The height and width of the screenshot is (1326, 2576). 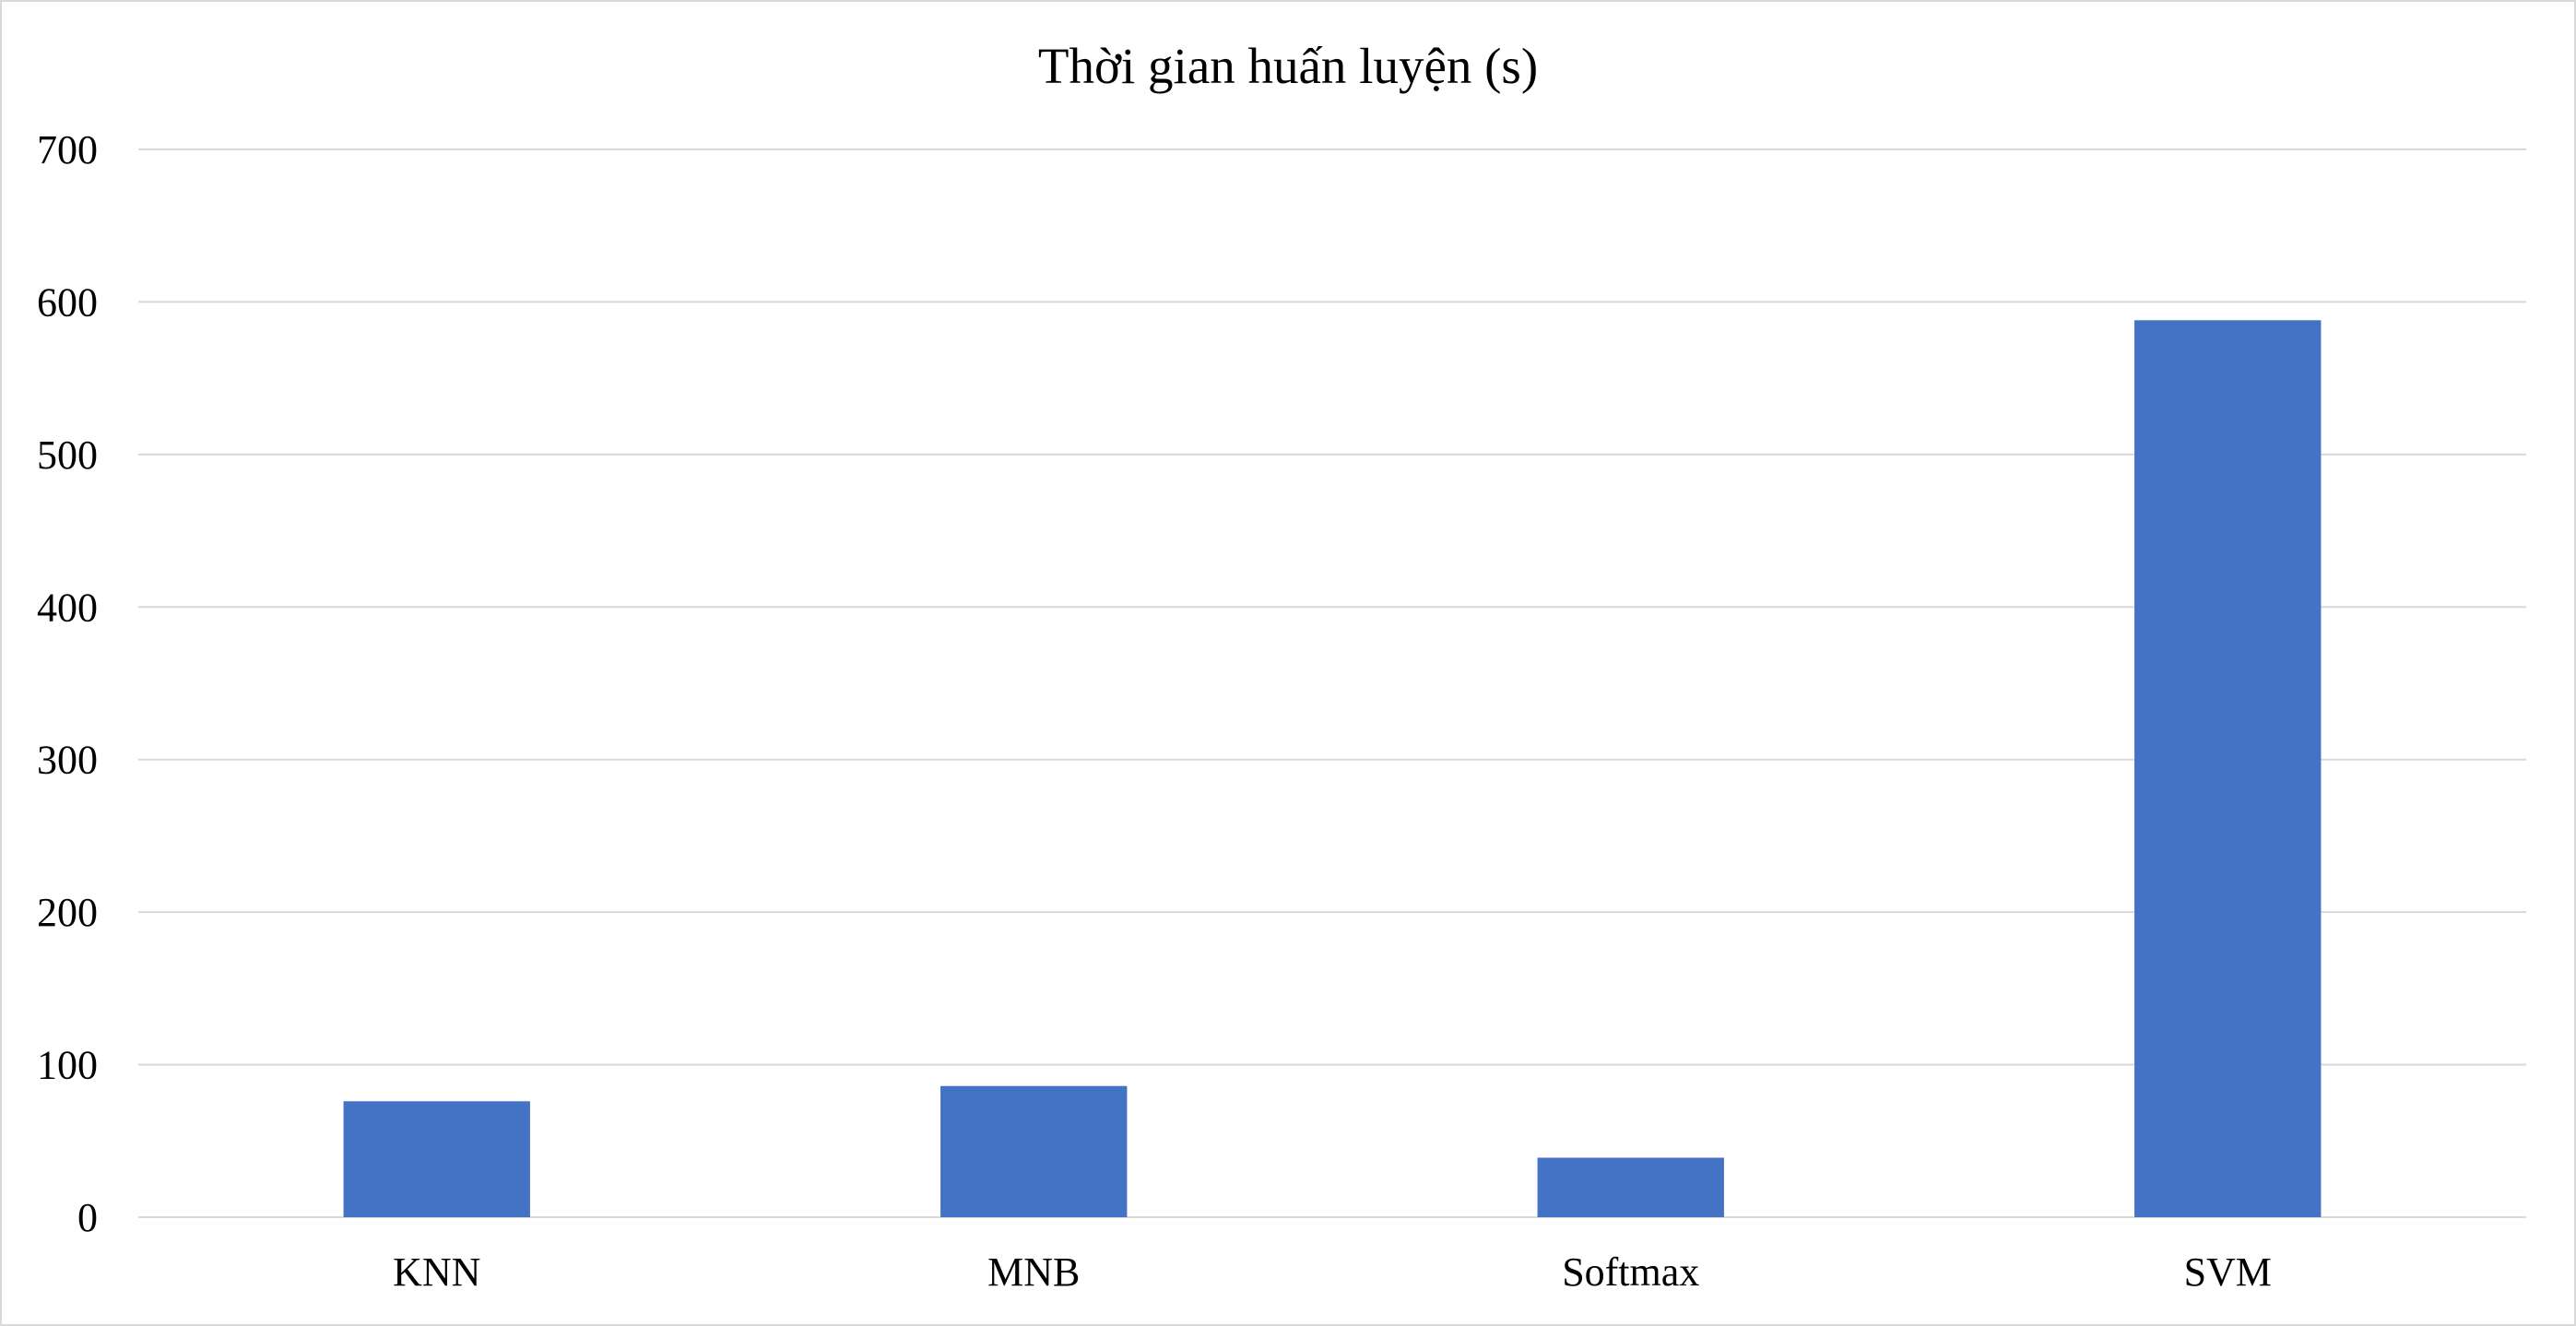 I want to click on x-tick-label-svm: SVM, so click(x=2228, y=1272).